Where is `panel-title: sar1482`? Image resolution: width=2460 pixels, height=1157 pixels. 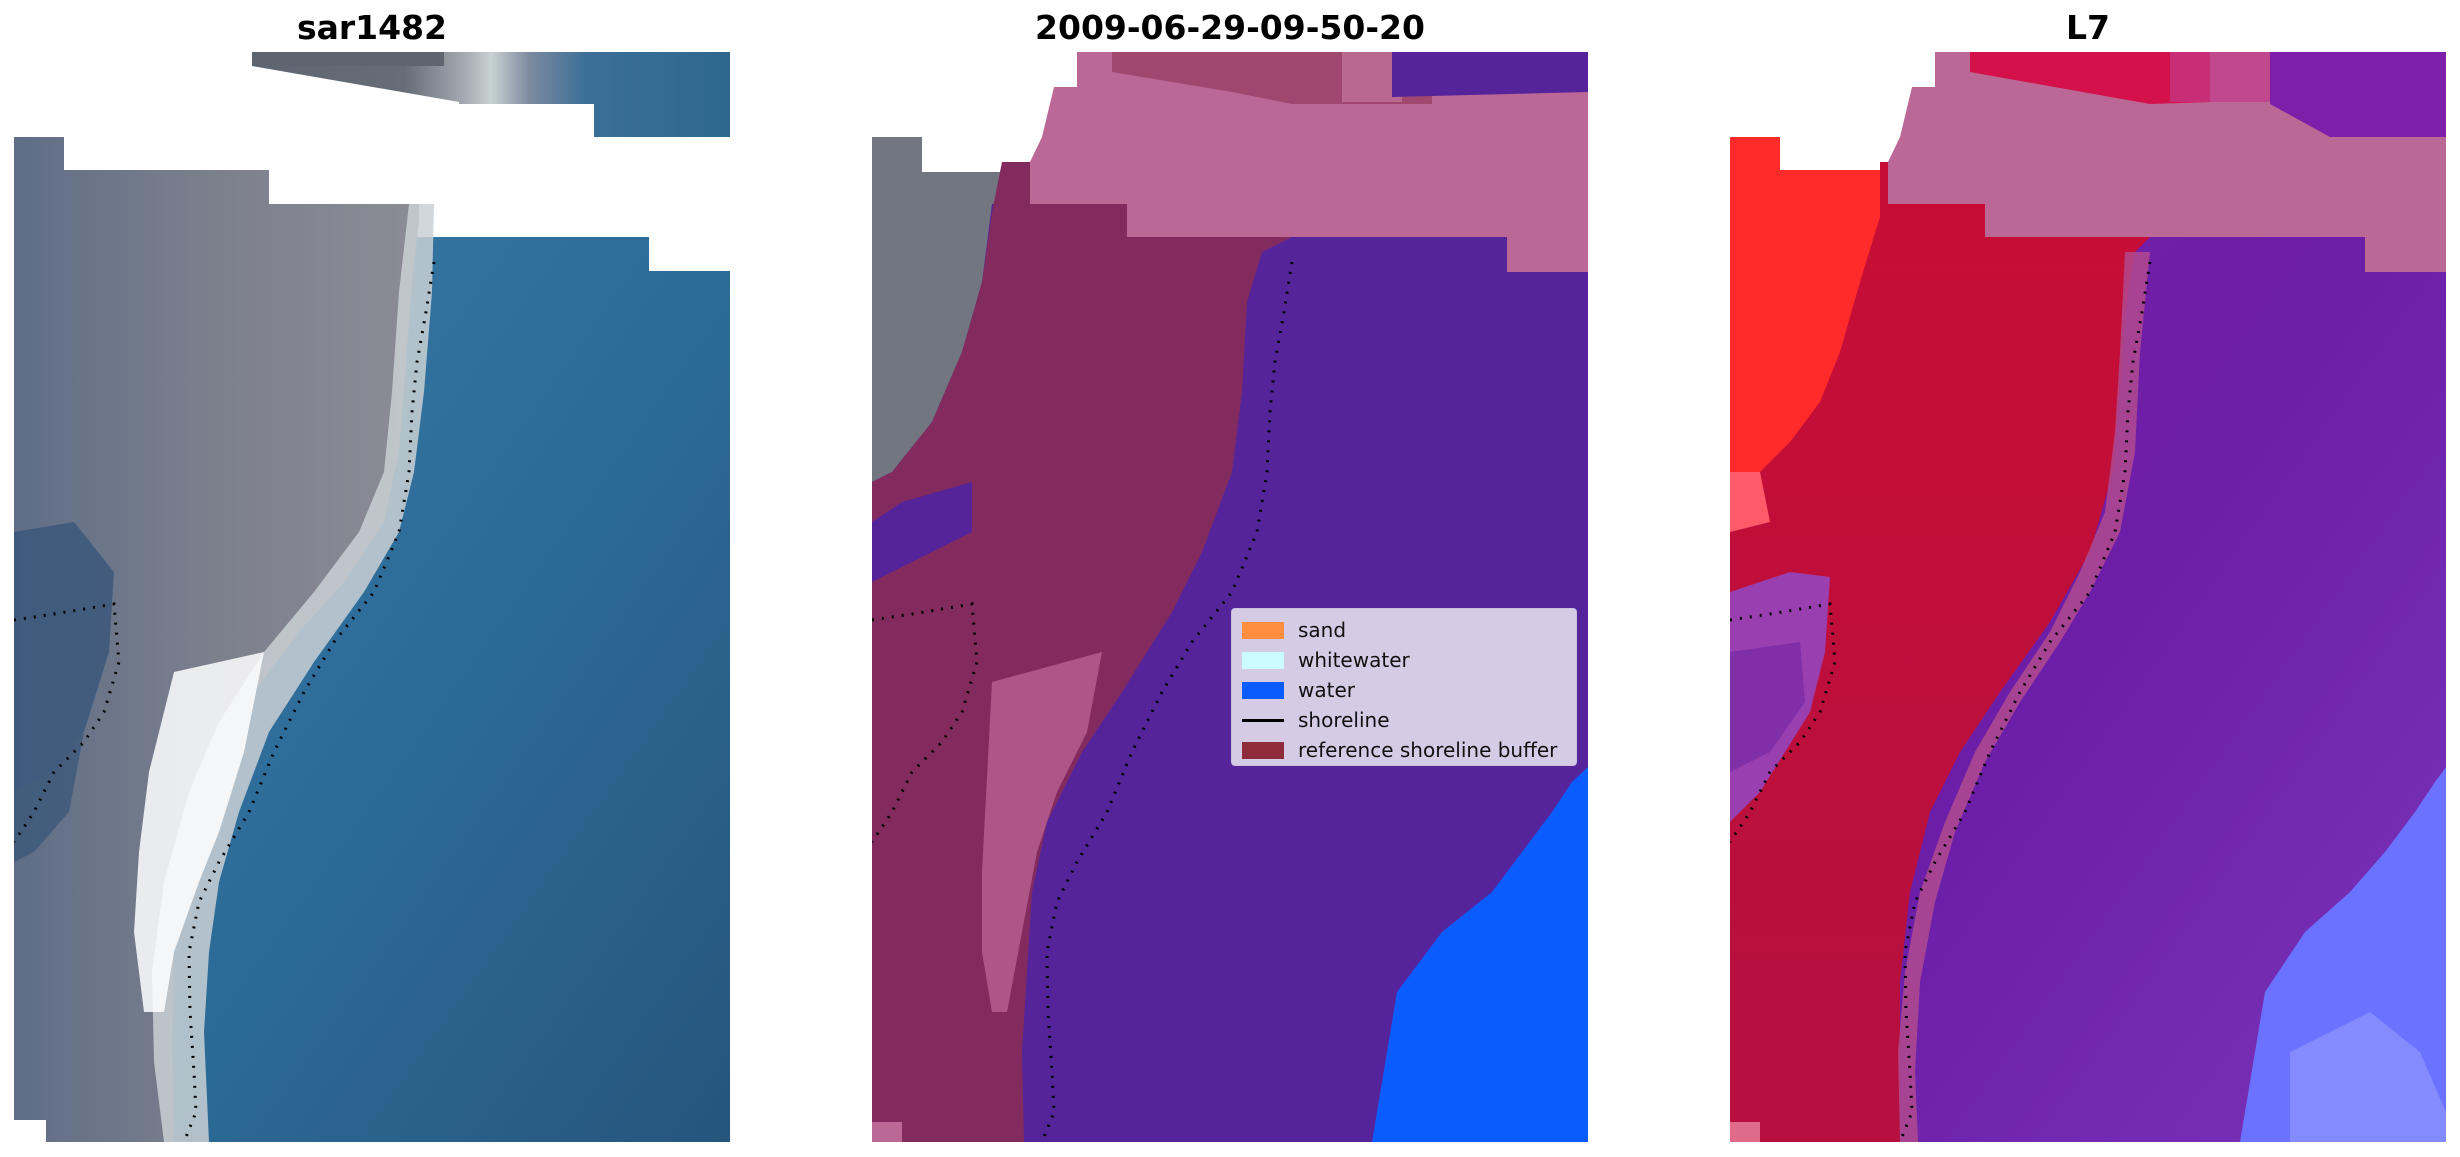
panel-title: sar1482 is located at coordinates (372, 27).